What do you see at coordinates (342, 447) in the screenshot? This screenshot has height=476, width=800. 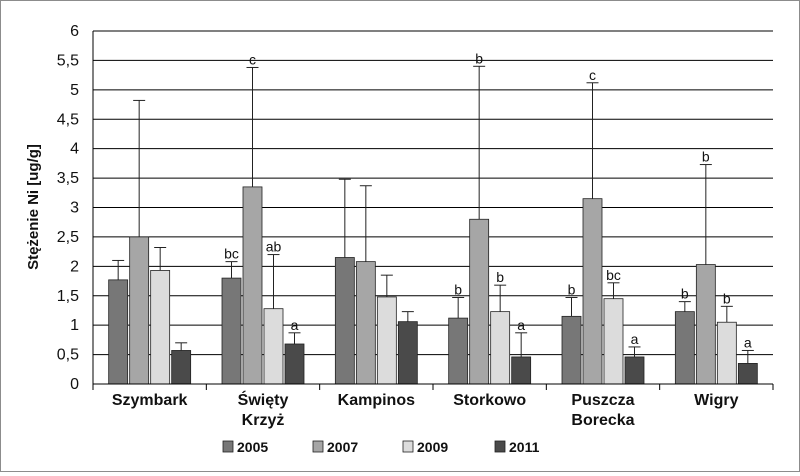 I see `legend-label: 2007` at bounding box center [342, 447].